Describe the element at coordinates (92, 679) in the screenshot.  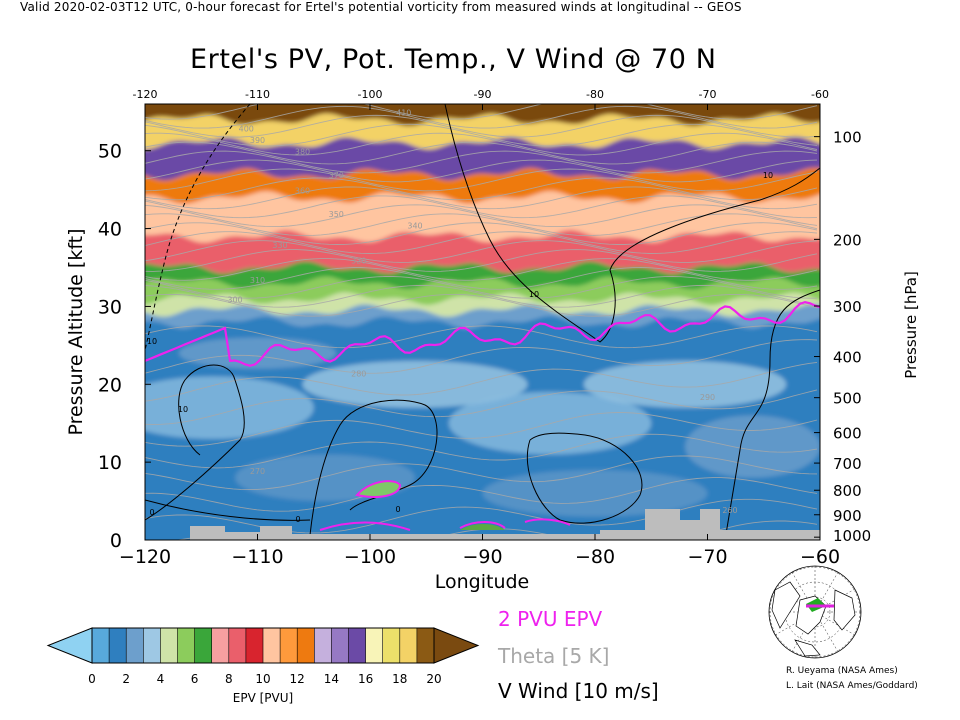
I see `colorbar-tick-label: 0` at that location.